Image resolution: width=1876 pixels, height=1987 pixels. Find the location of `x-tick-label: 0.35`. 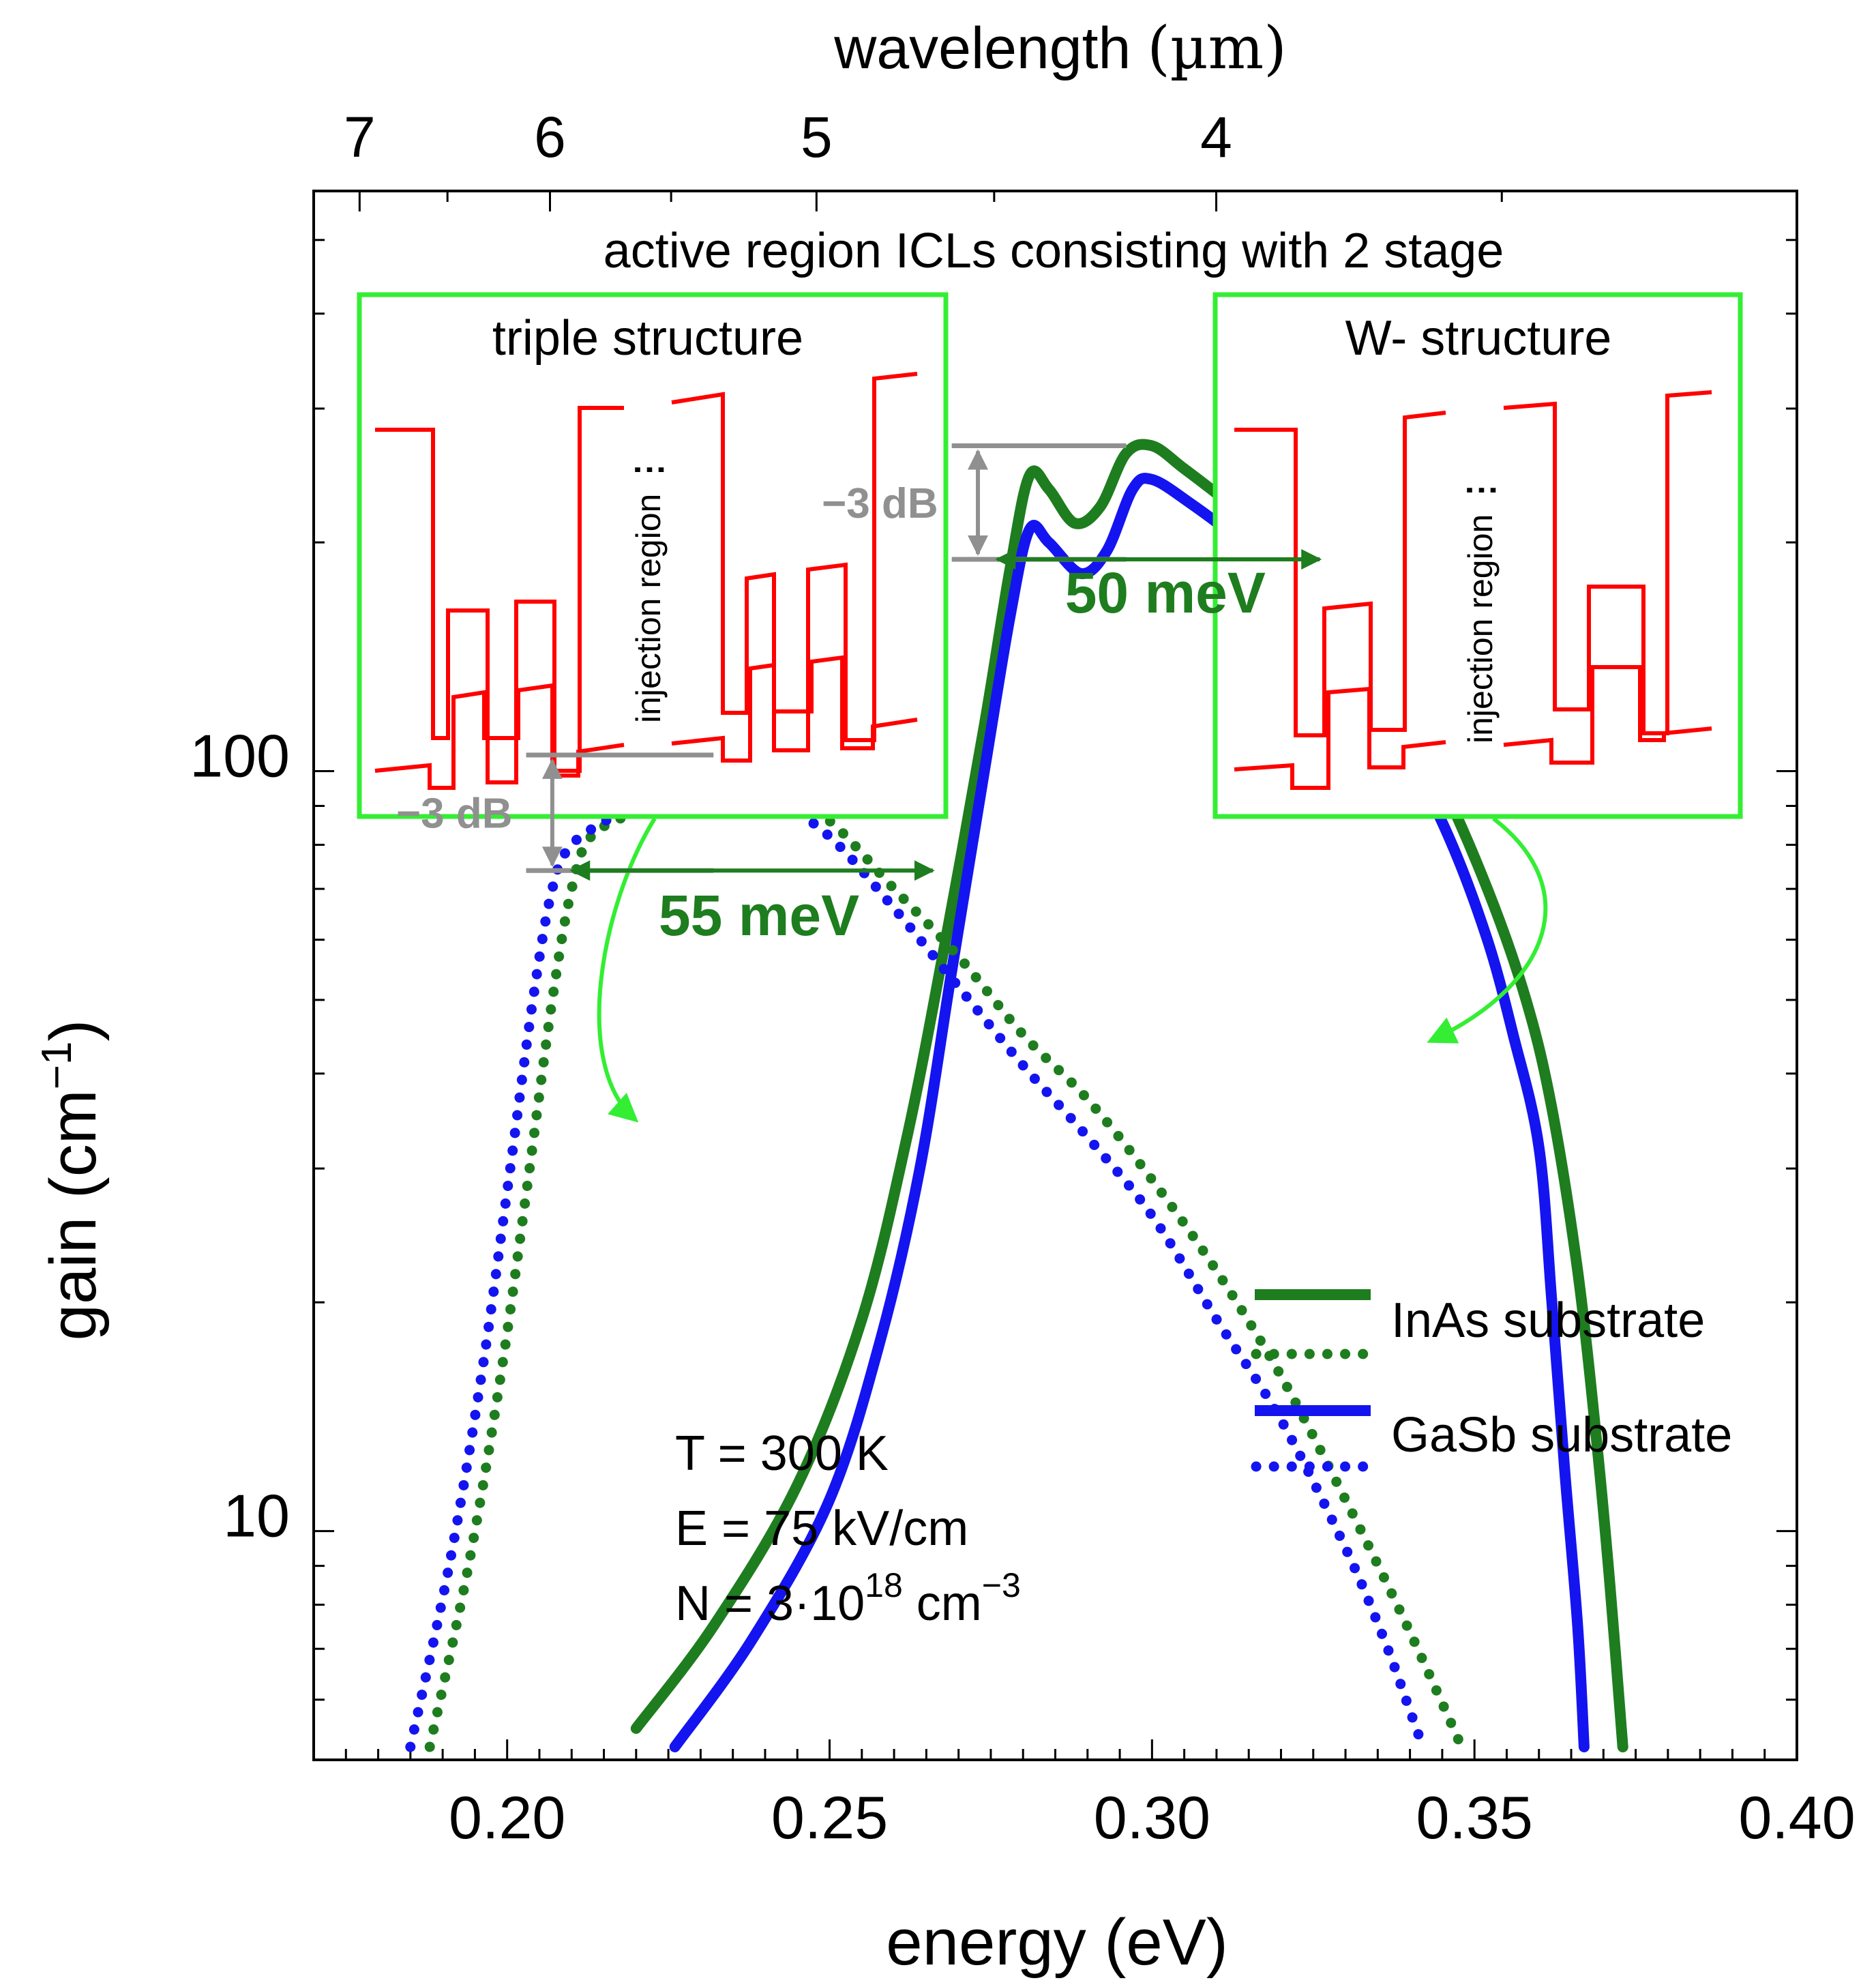

x-tick-label: 0.35 is located at coordinates (1475, 1817).